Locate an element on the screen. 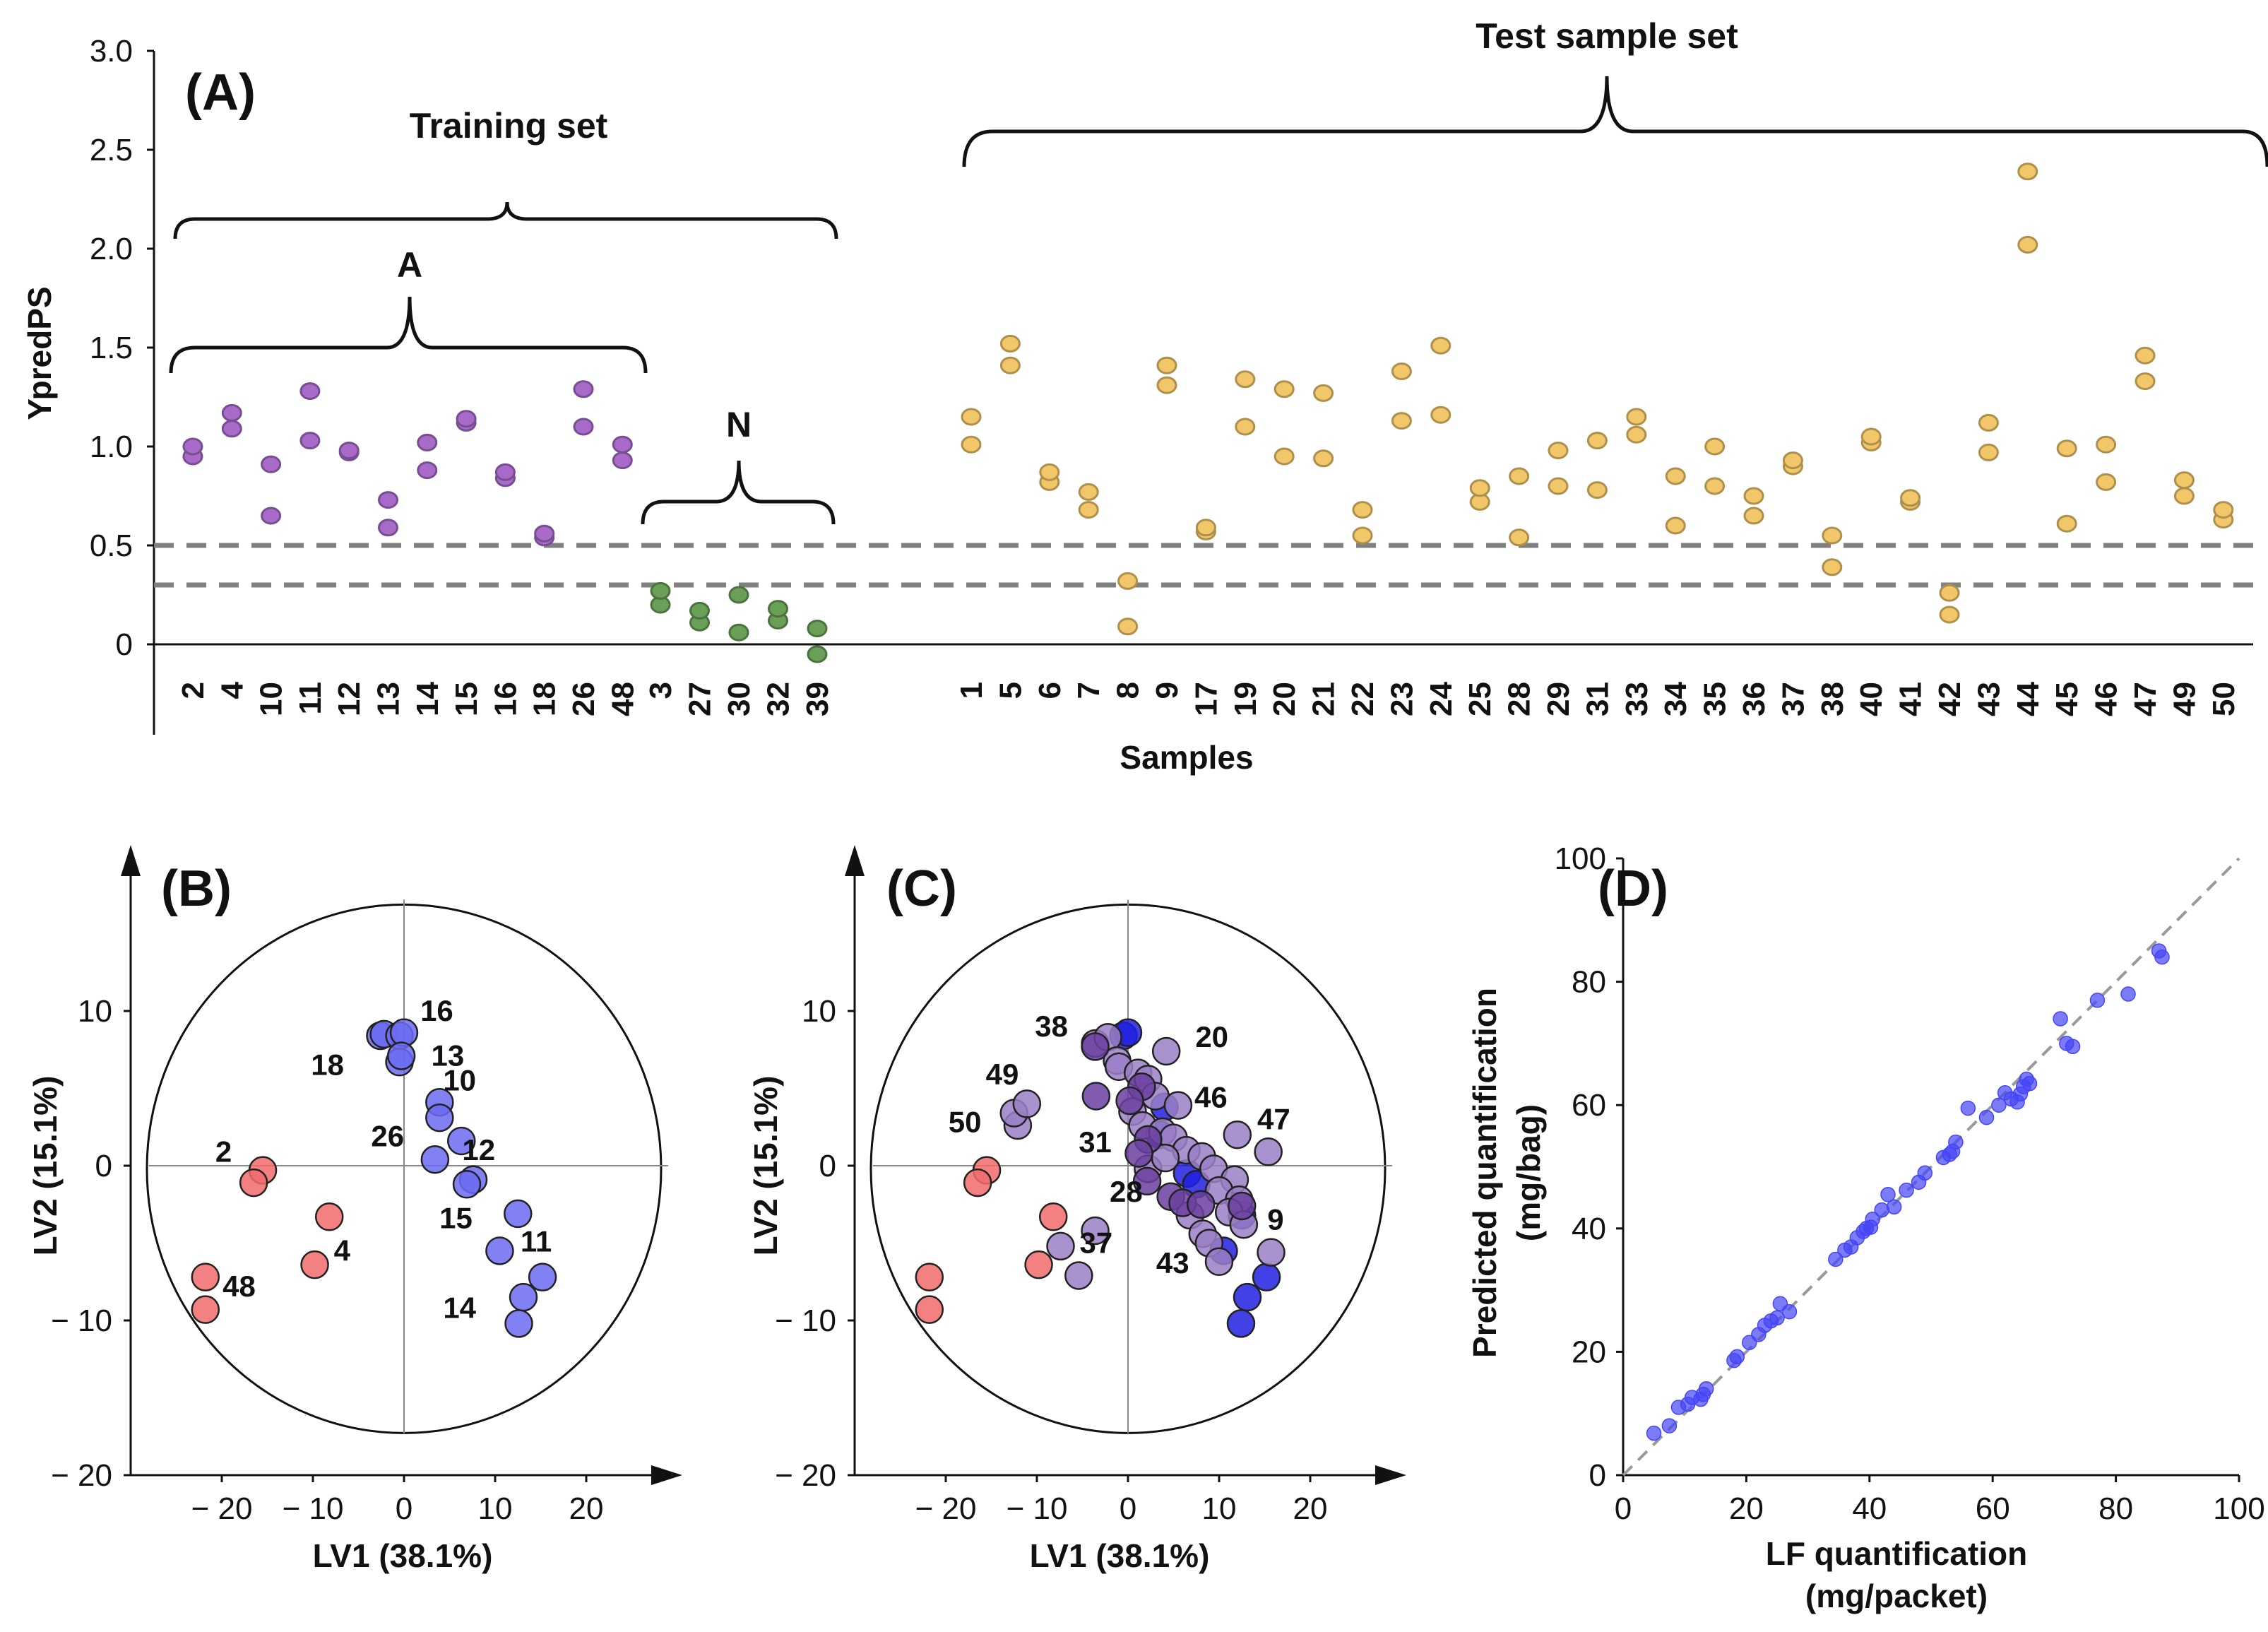  pca-xtick-label: 20 is located at coordinates (1310, 1508).